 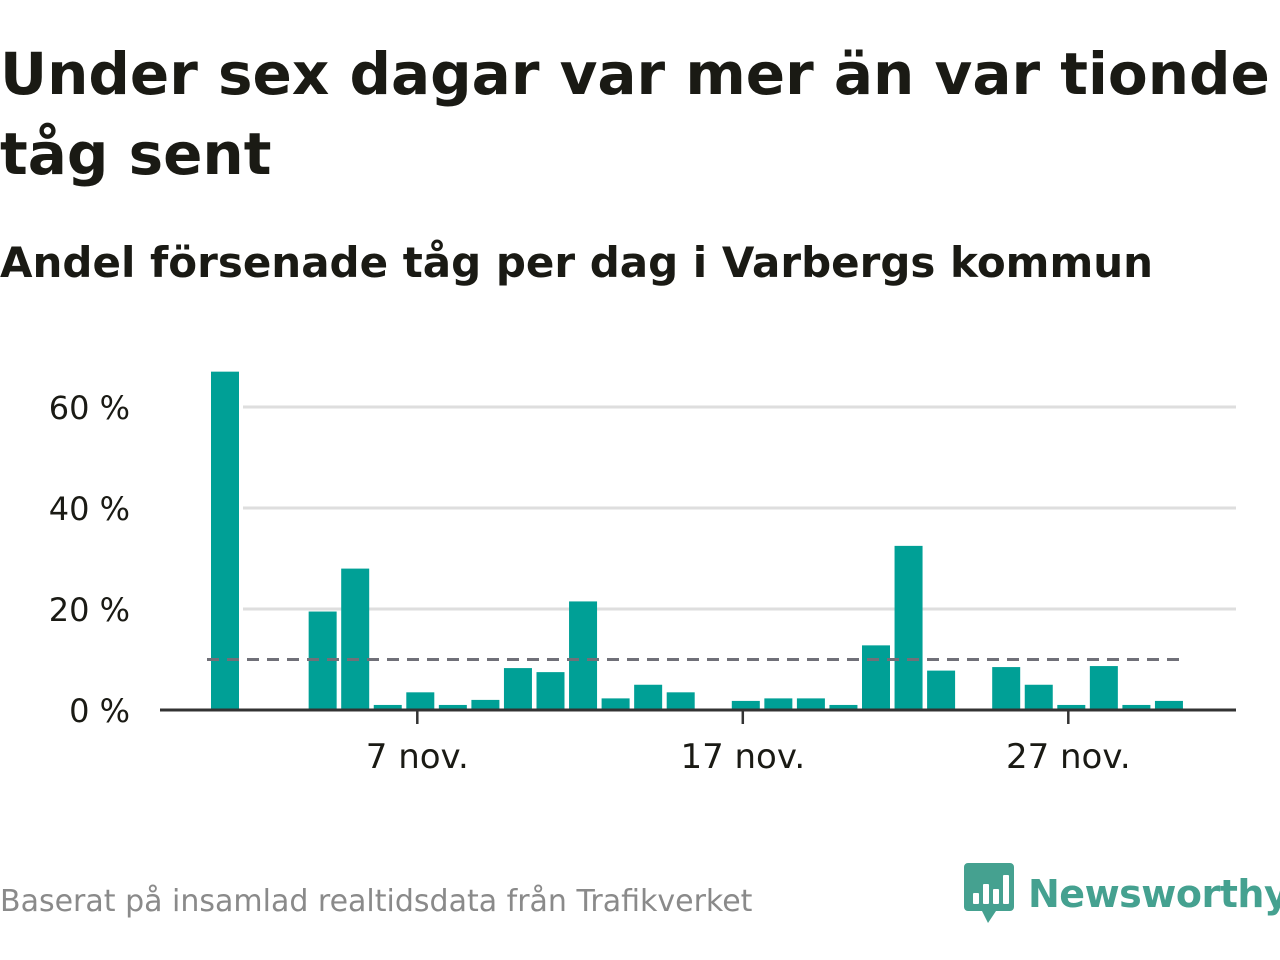 I want to click on x-ticks: 7 nov. 17 nov. 27 nov., so click(x=748, y=743).